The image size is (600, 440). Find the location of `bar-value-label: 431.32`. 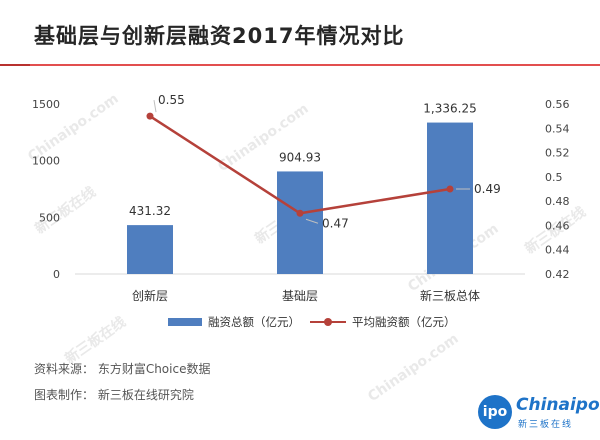

bar-value-label: 431.32 is located at coordinates (150, 211).